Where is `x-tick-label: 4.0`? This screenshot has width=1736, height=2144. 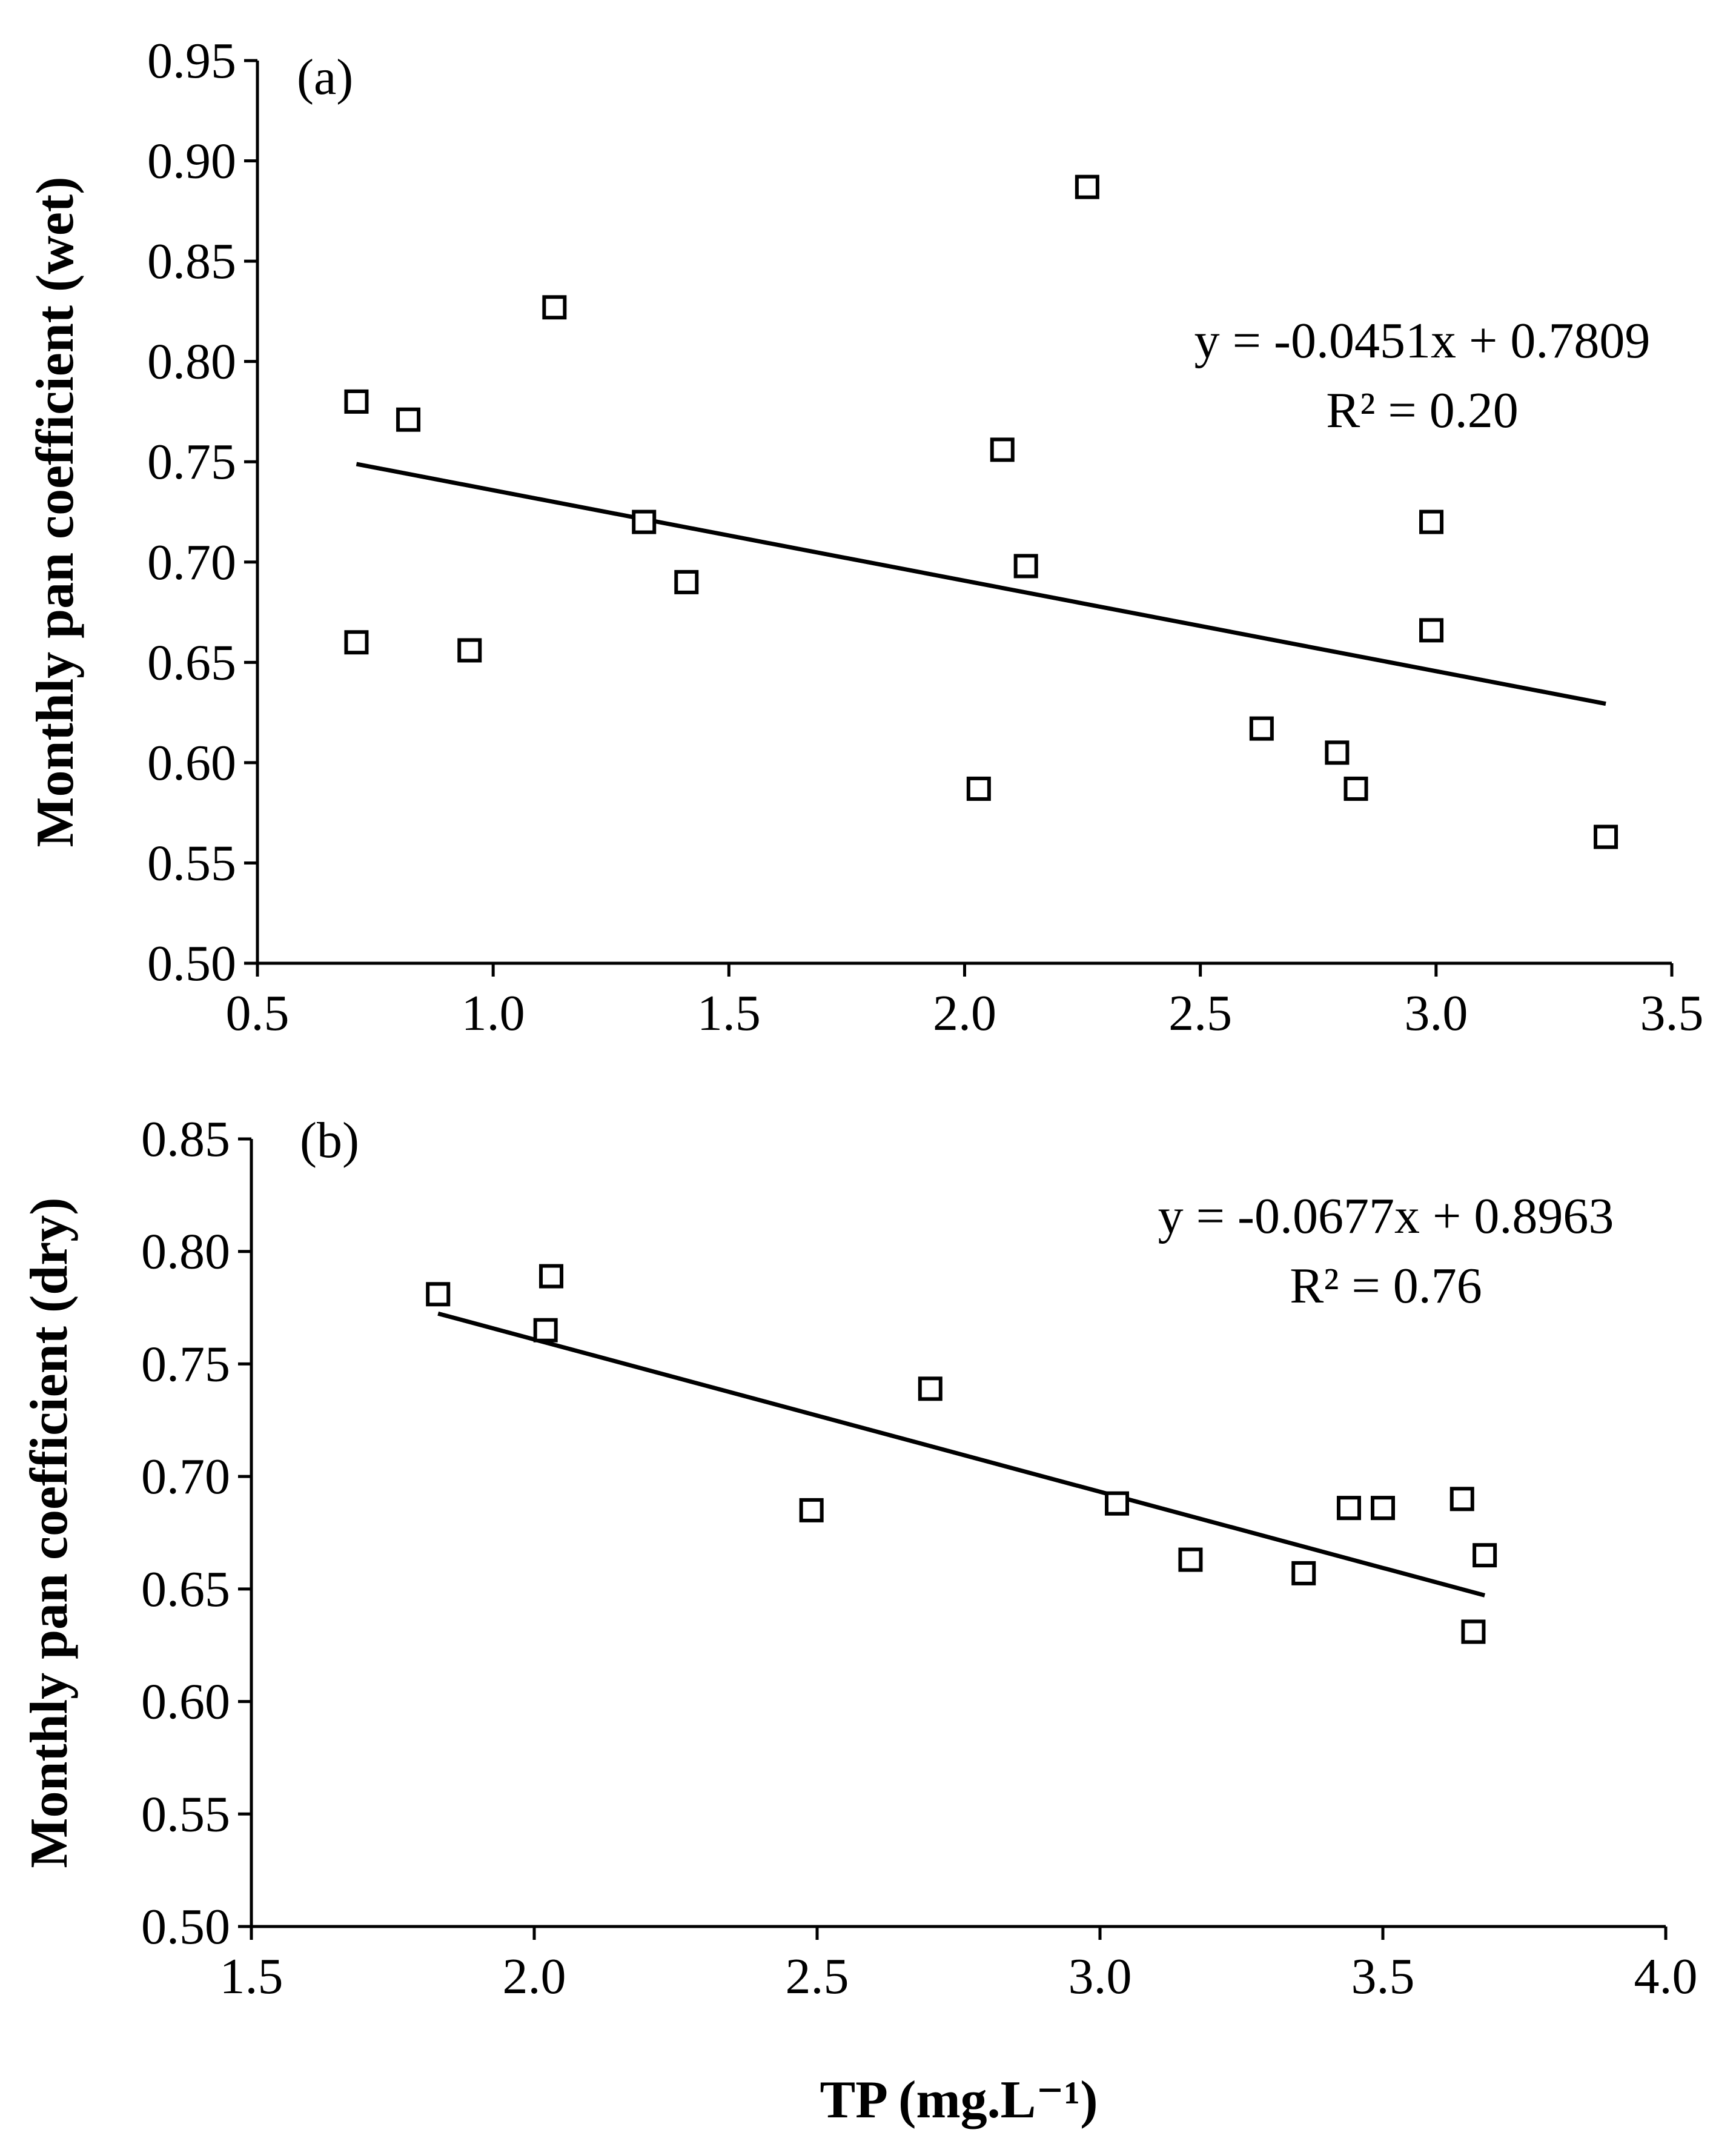
x-tick-label: 4.0 is located at coordinates (1666, 1976).